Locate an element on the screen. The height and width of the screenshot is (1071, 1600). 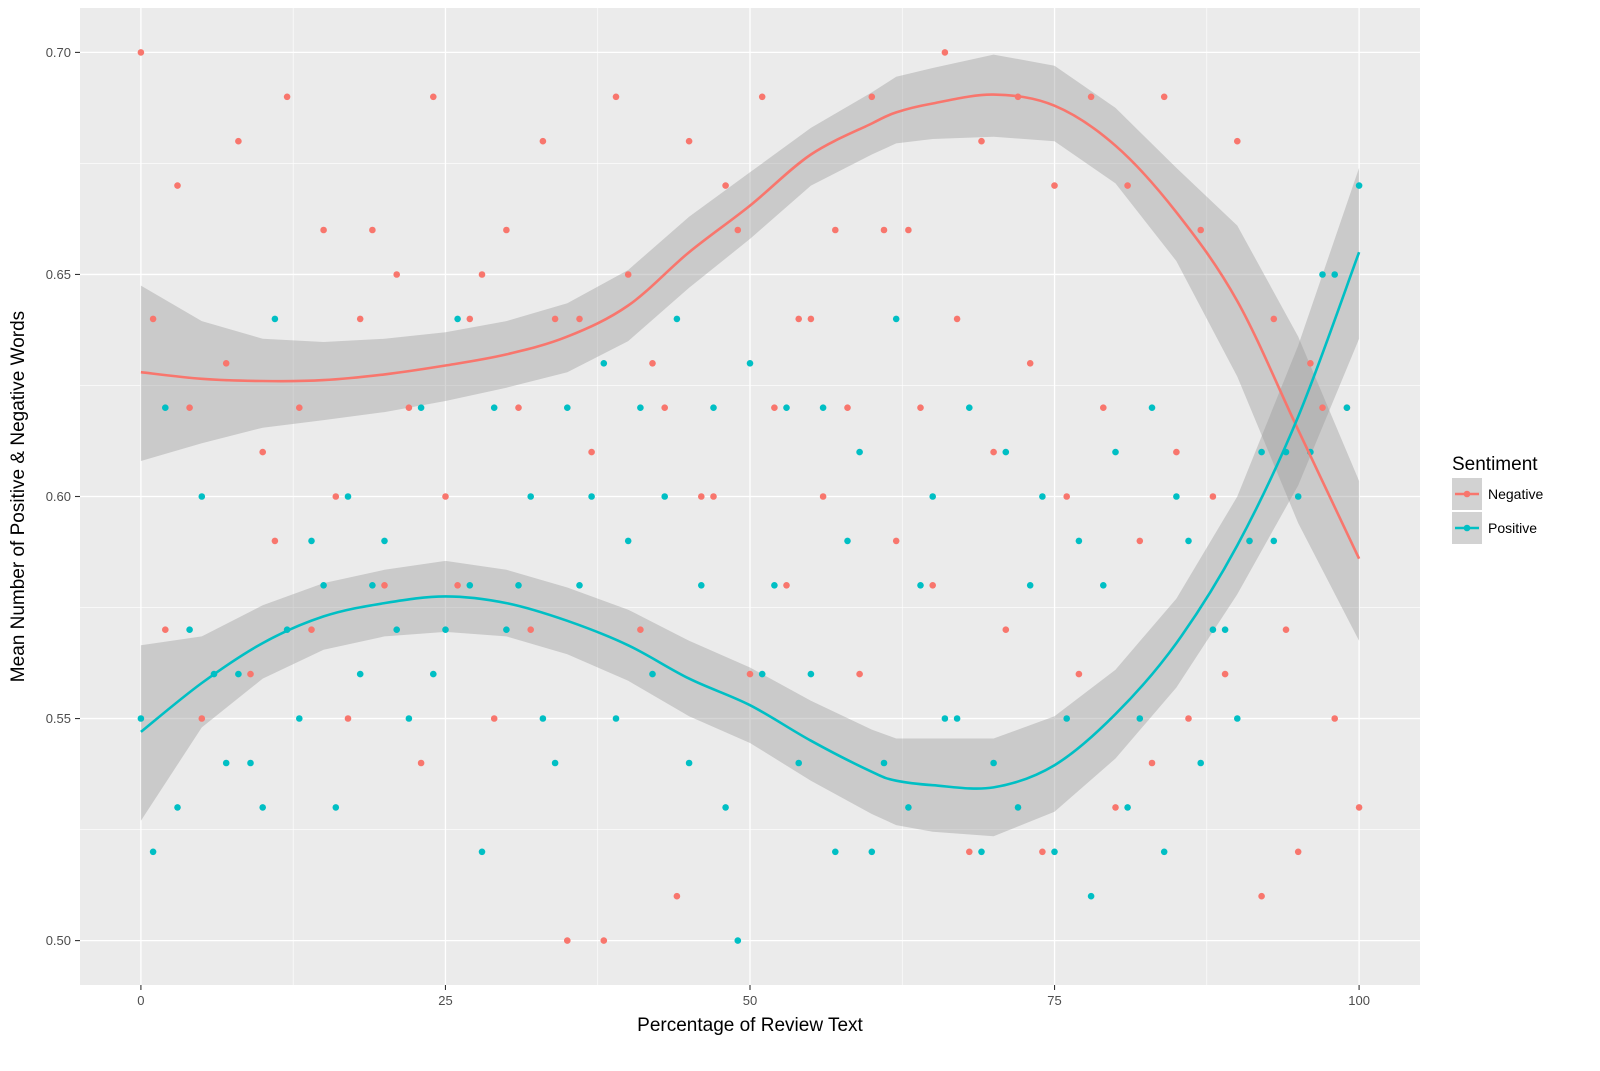
y-tick-label: 0.60 is located at coordinates (58, 496).